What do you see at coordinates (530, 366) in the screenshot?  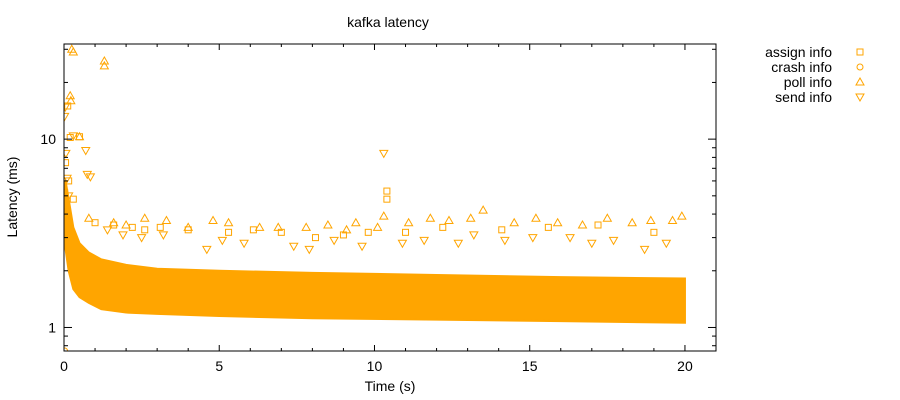 I see `x-tick-label: 15` at bounding box center [530, 366].